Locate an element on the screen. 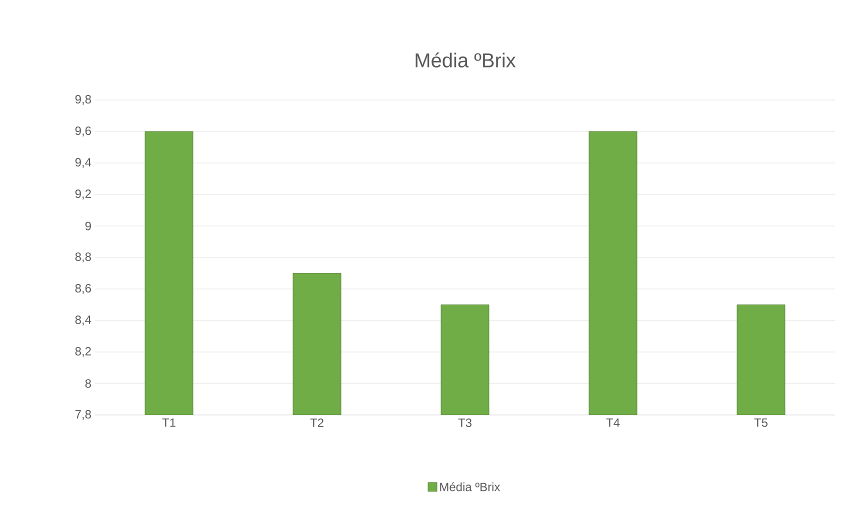 The height and width of the screenshot is (518, 846). y-tick-label: 8,2 is located at coordinates (83, 352).